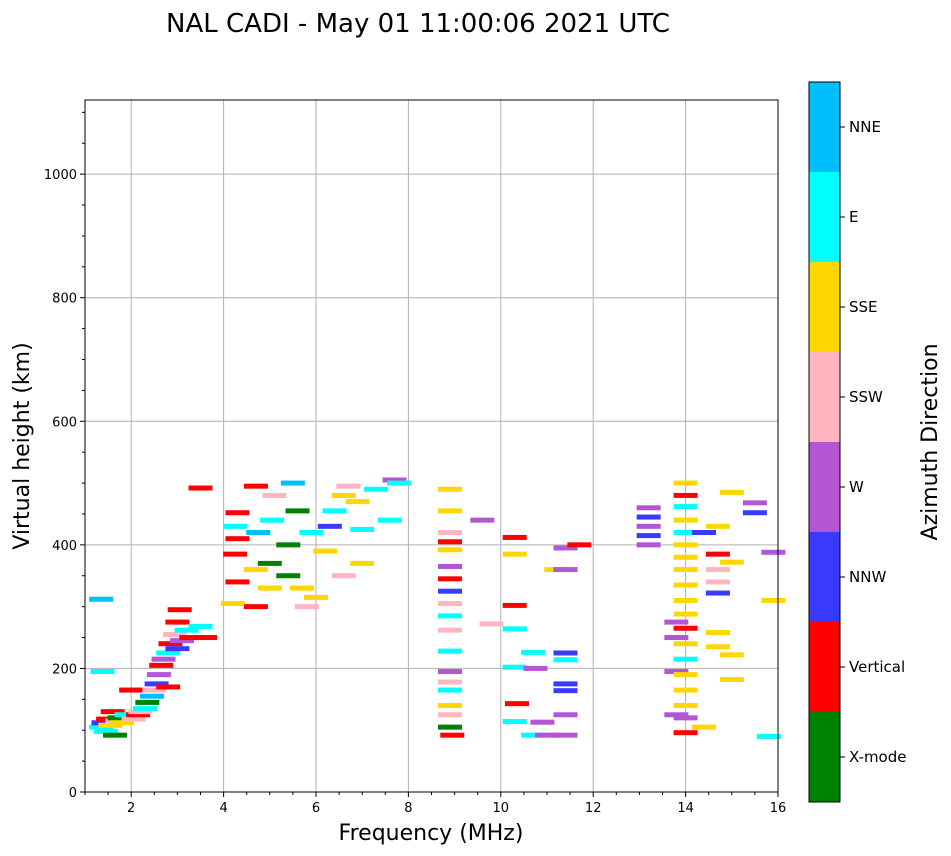 The image size is (951, 856). I want to click on y-tick-label: 200, so click(64, 669).